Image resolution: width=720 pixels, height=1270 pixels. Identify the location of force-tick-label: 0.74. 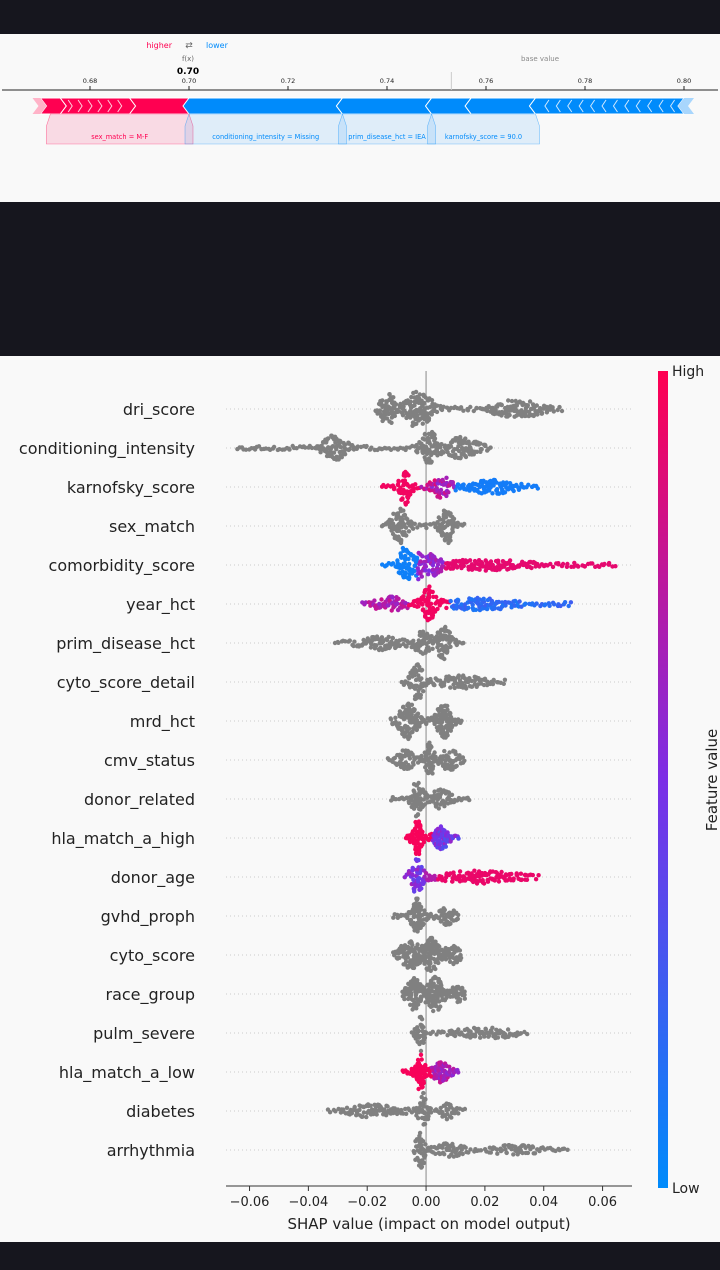
(387, 81).